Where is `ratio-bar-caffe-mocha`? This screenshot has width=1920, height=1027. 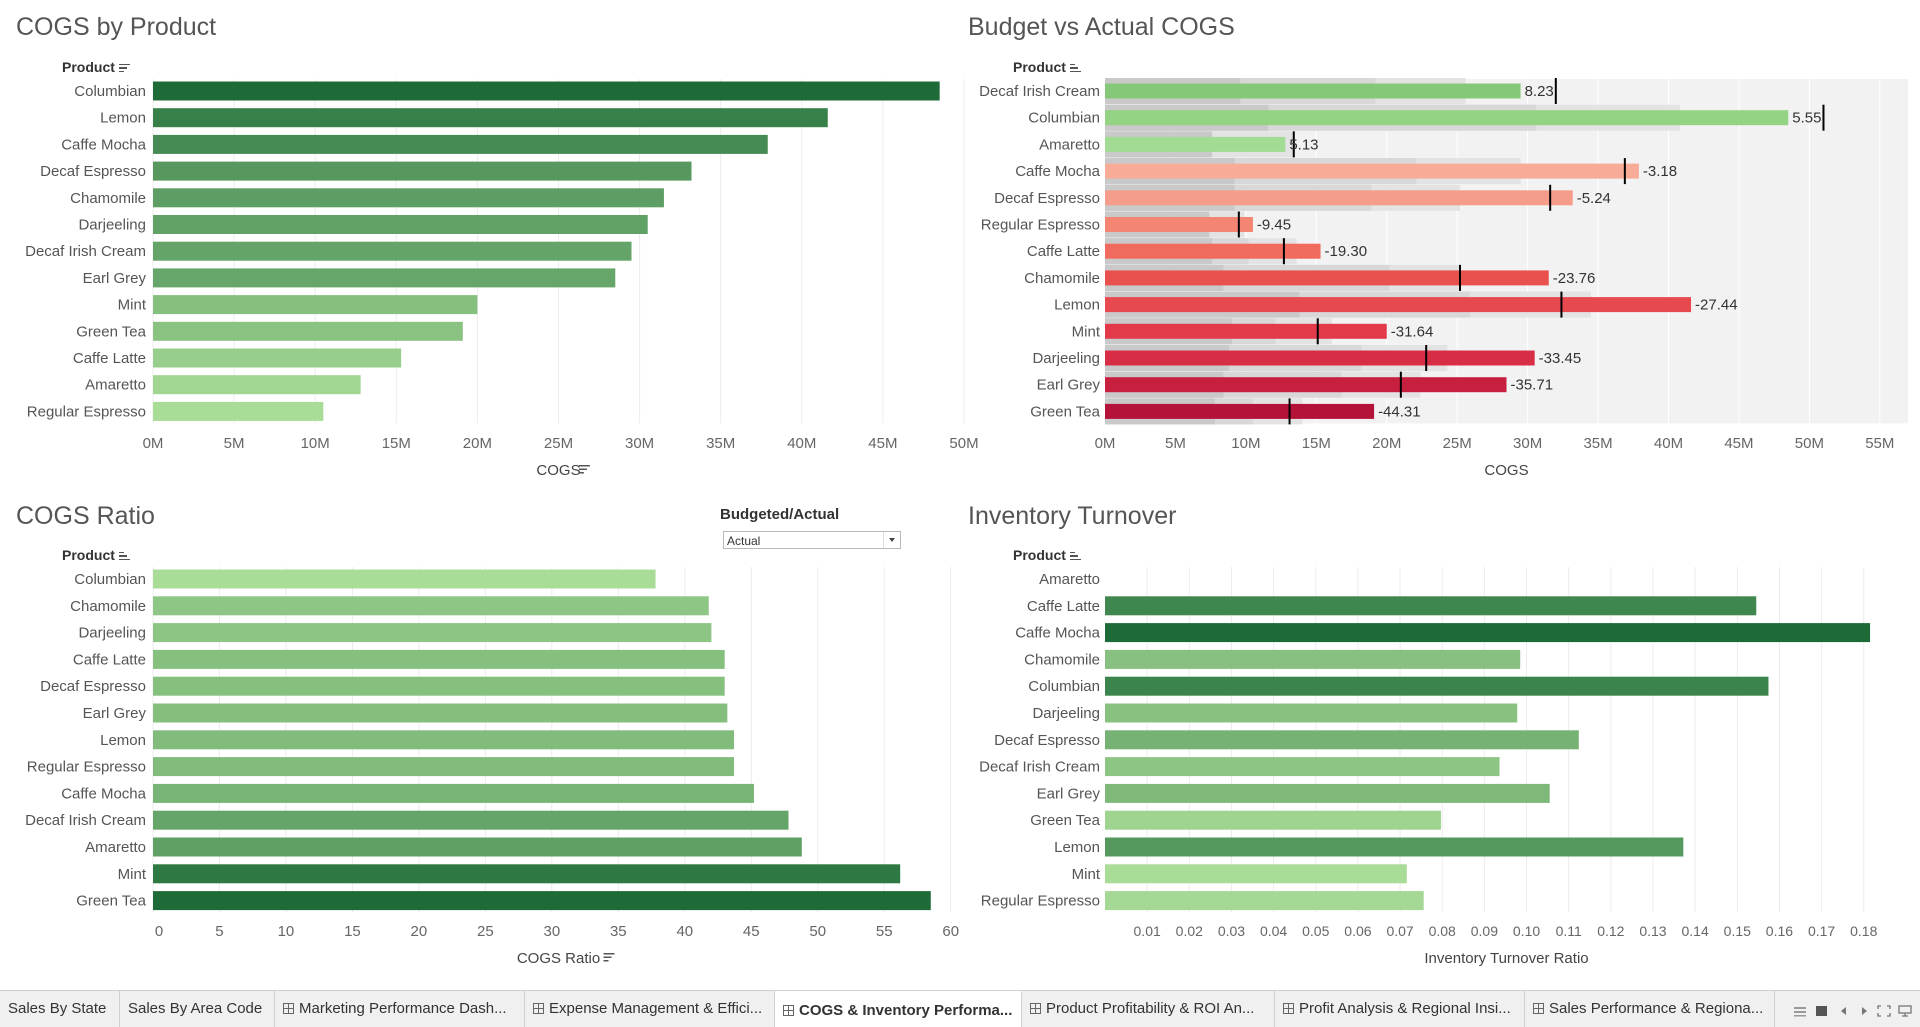 ratio-bar-caffe-mocha is located at coordinates (453, 793).